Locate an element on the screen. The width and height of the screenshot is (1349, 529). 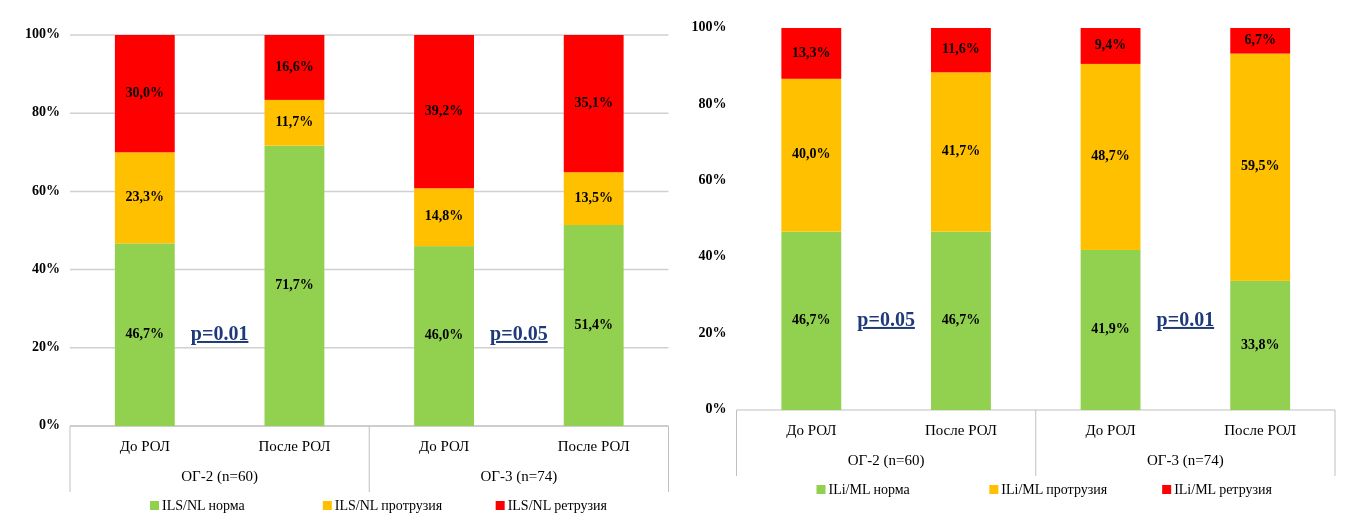
data-label: 41,9% is located at coordinates (1110, 329).